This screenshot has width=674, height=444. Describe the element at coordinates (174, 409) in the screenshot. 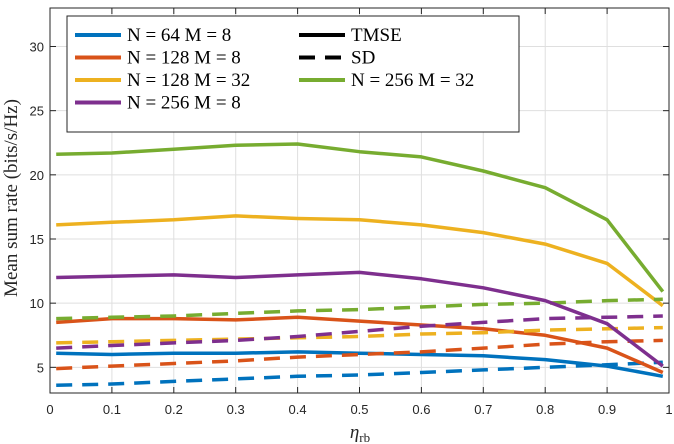

I see `x-tick-label: 0.2` at that location.